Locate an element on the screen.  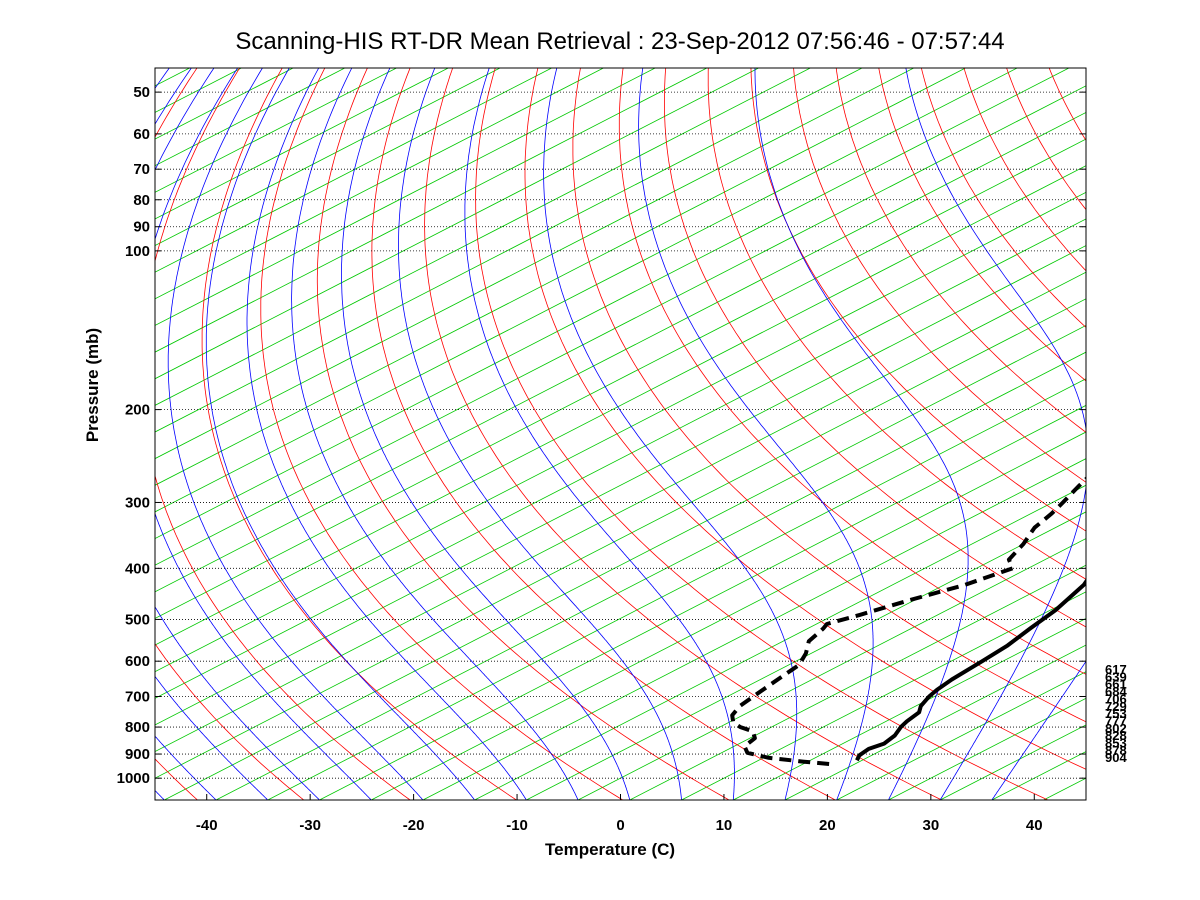
y-tick-label: 100 is located at coordinates (137, 251).